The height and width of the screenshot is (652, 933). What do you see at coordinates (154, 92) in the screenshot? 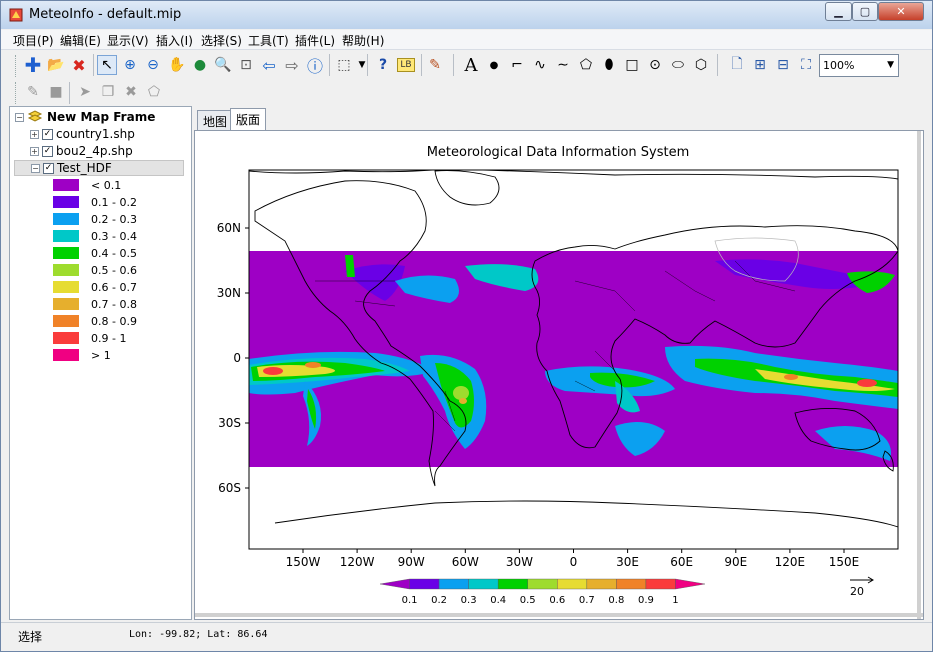
I see `vertex-edit-icon: ⬠` at bounding box center [154, 92].